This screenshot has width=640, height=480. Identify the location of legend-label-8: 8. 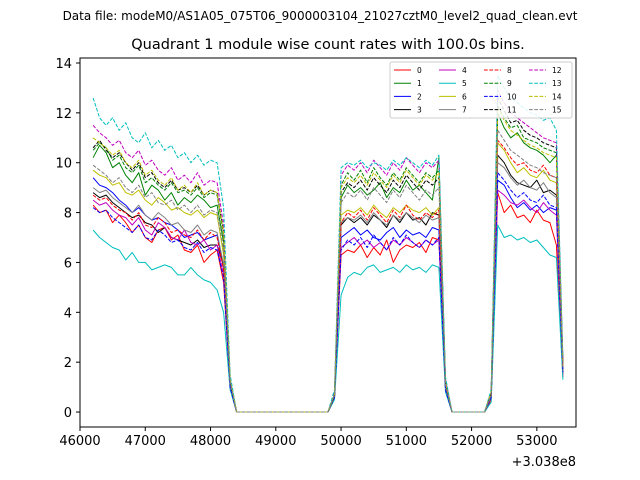
(509, 70).